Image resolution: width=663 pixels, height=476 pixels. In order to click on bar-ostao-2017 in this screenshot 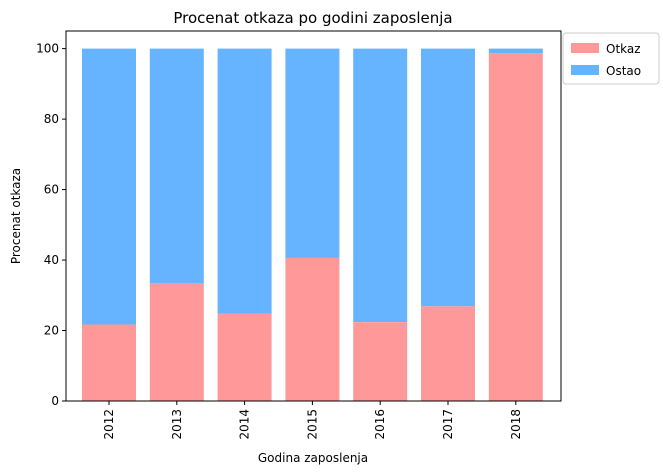, I will do `click(448, 177)`.